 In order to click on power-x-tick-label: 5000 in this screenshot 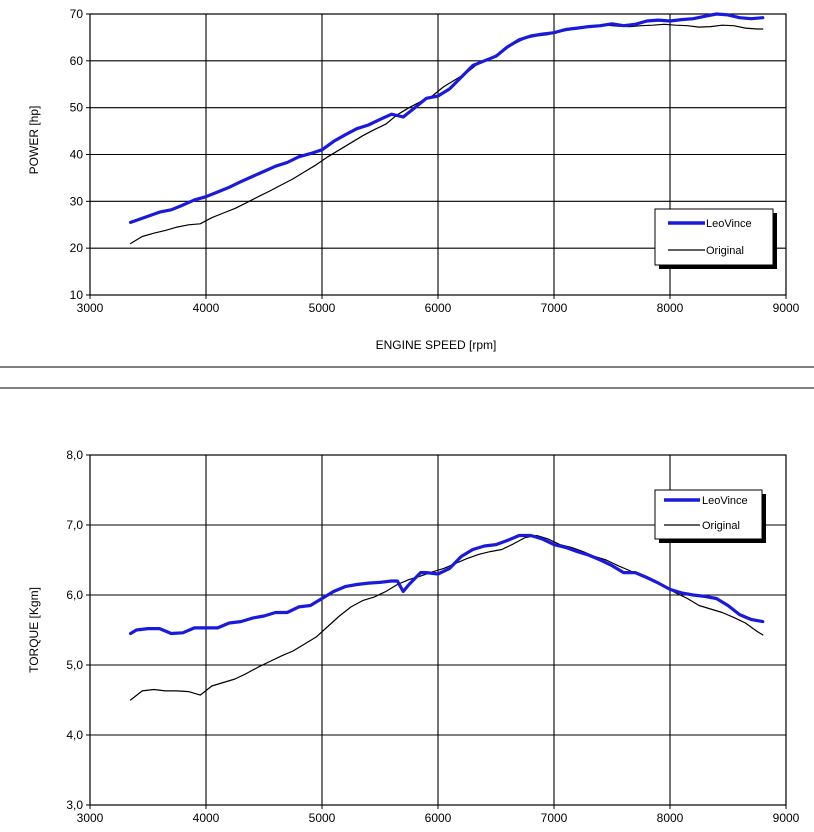, I will do `click(322, 308)`.